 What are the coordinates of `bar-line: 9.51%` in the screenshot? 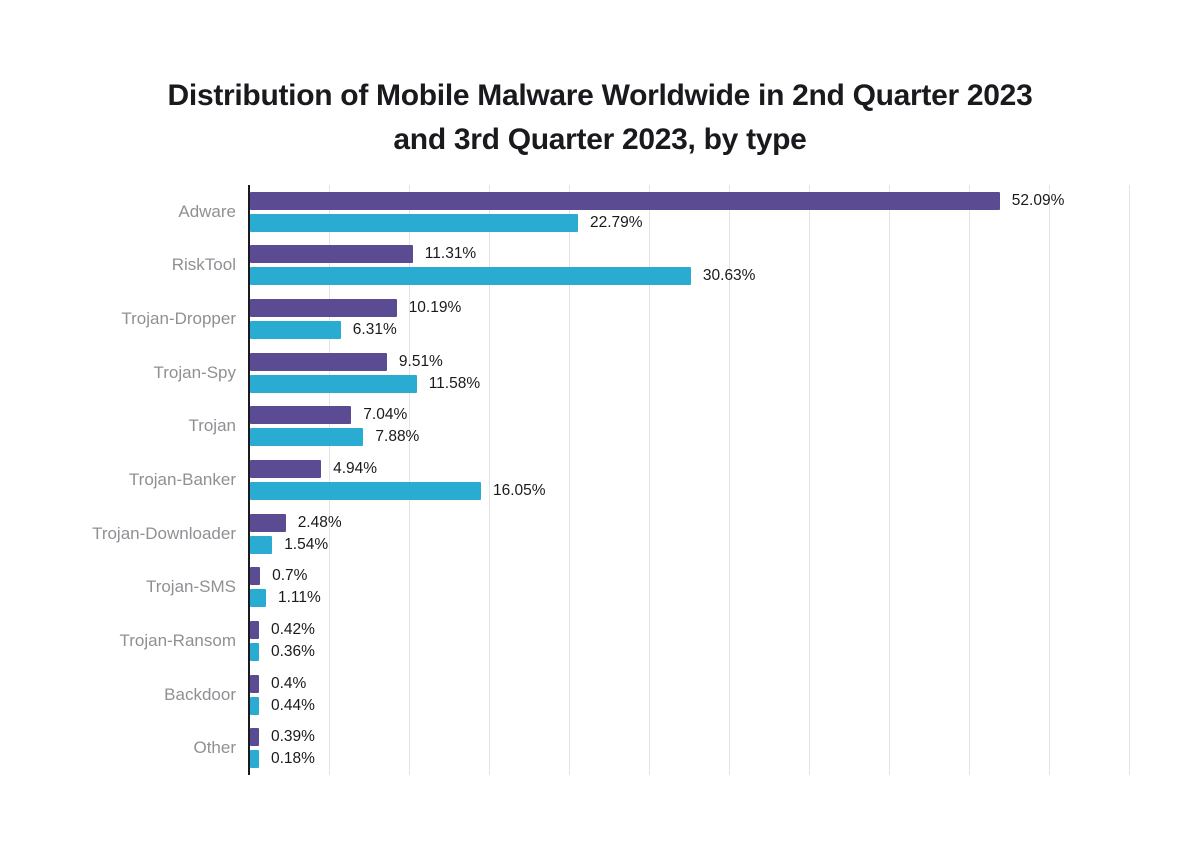 It's located at (725, 361).